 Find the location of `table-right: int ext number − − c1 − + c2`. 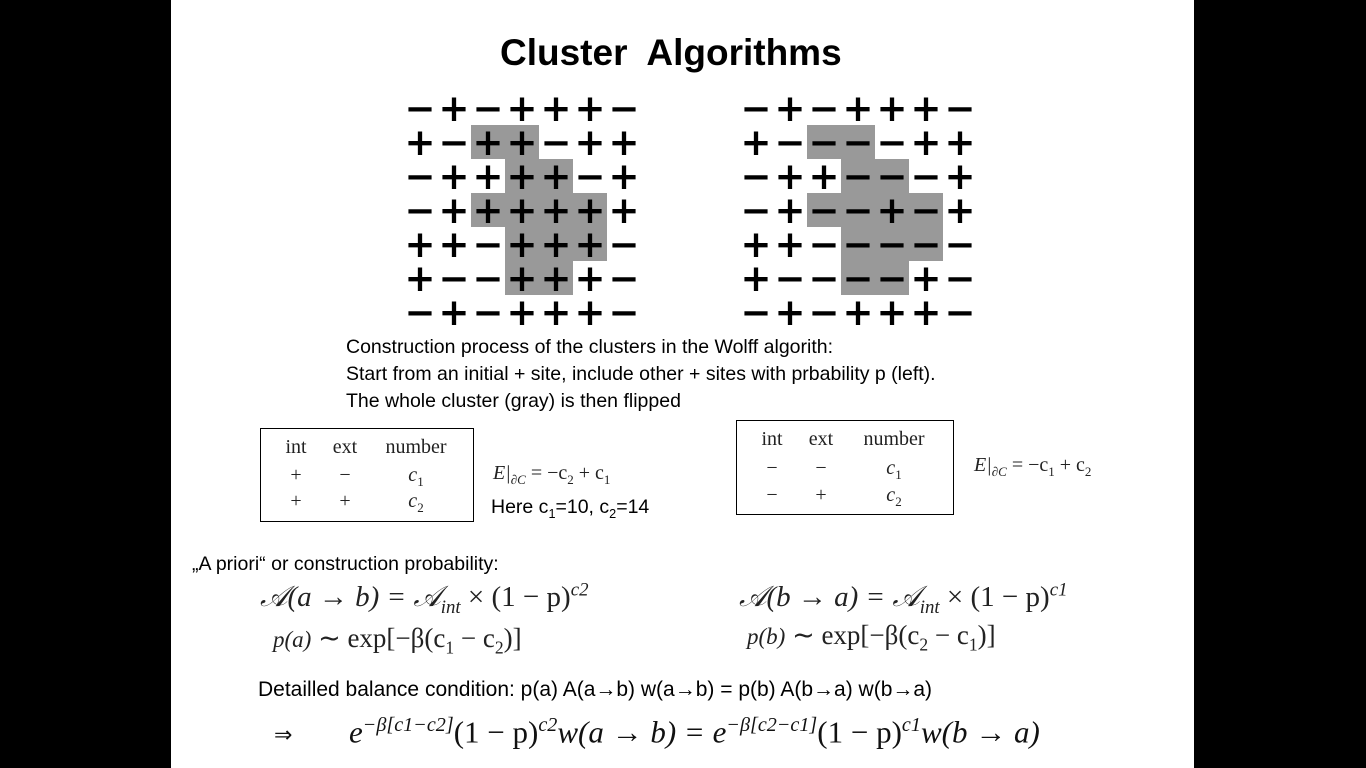

table-right: int ext number − − c1 − + c2 is located at coordinates (845, 467).